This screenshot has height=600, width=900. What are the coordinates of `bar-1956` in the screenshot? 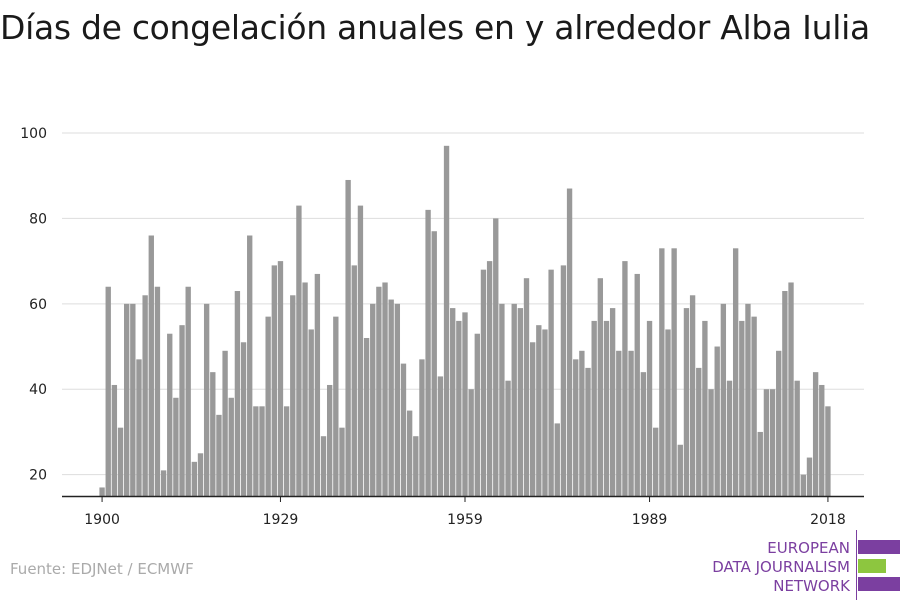 It's located at (446, 320).